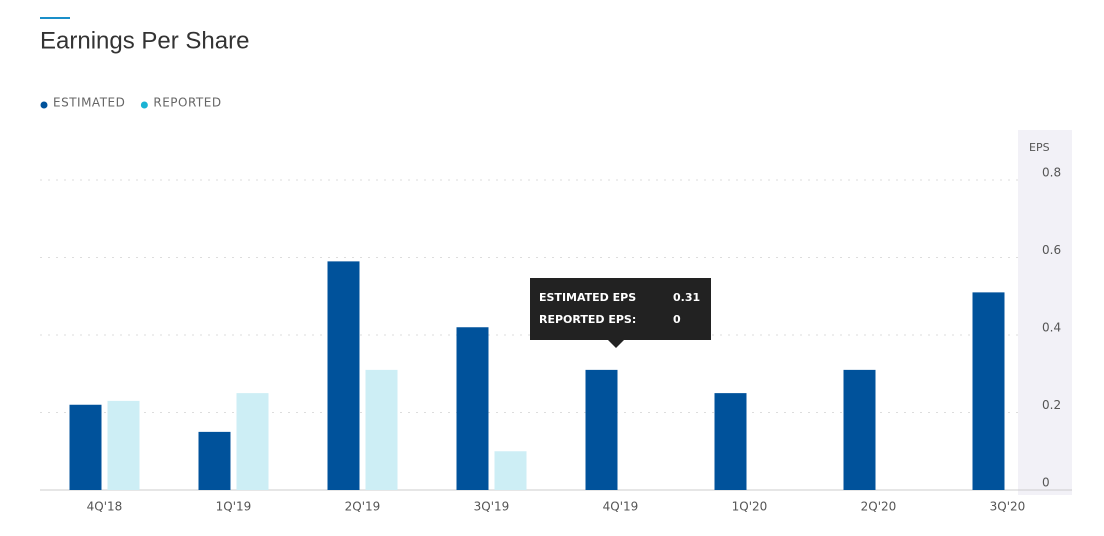 Image resolution: width=1104 pixels, height=536 pixels. Describe the element at coordinates (621, 507) in the screenshot. I see `x-tick-label: 4Q'19` at that location.